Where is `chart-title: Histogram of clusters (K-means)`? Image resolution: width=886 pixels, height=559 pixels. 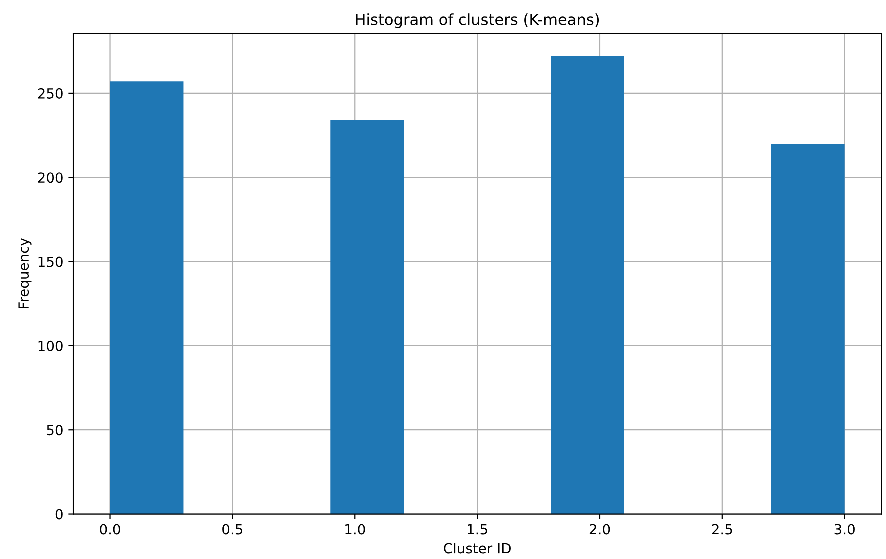 chart-title: Histogram of clusters (K-means) is located at coordinates (478, 21).